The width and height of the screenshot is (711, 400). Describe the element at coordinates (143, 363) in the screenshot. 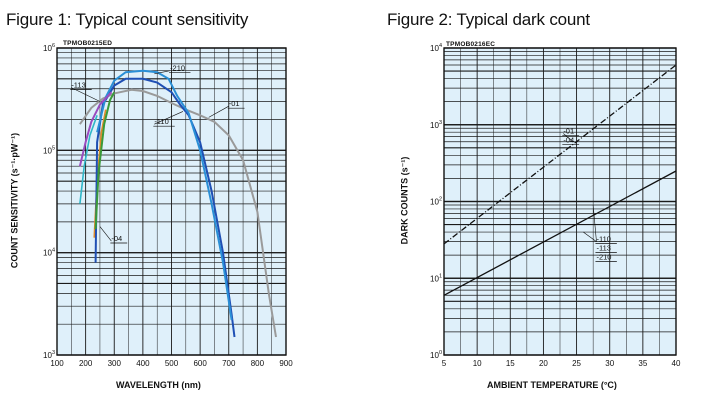

I see `x-tick-label: 400` at that location.